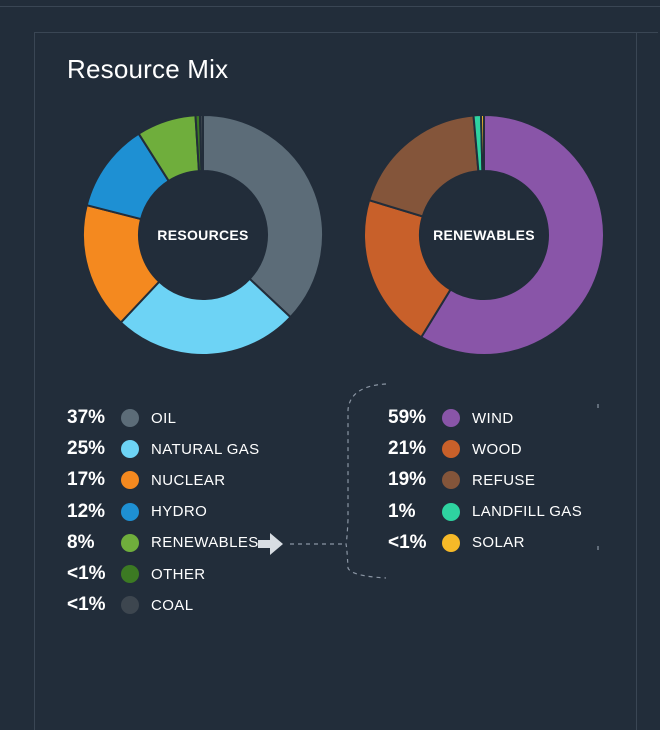  I want to click on legend-item-other: <1% OTHER, so click(136, 574).